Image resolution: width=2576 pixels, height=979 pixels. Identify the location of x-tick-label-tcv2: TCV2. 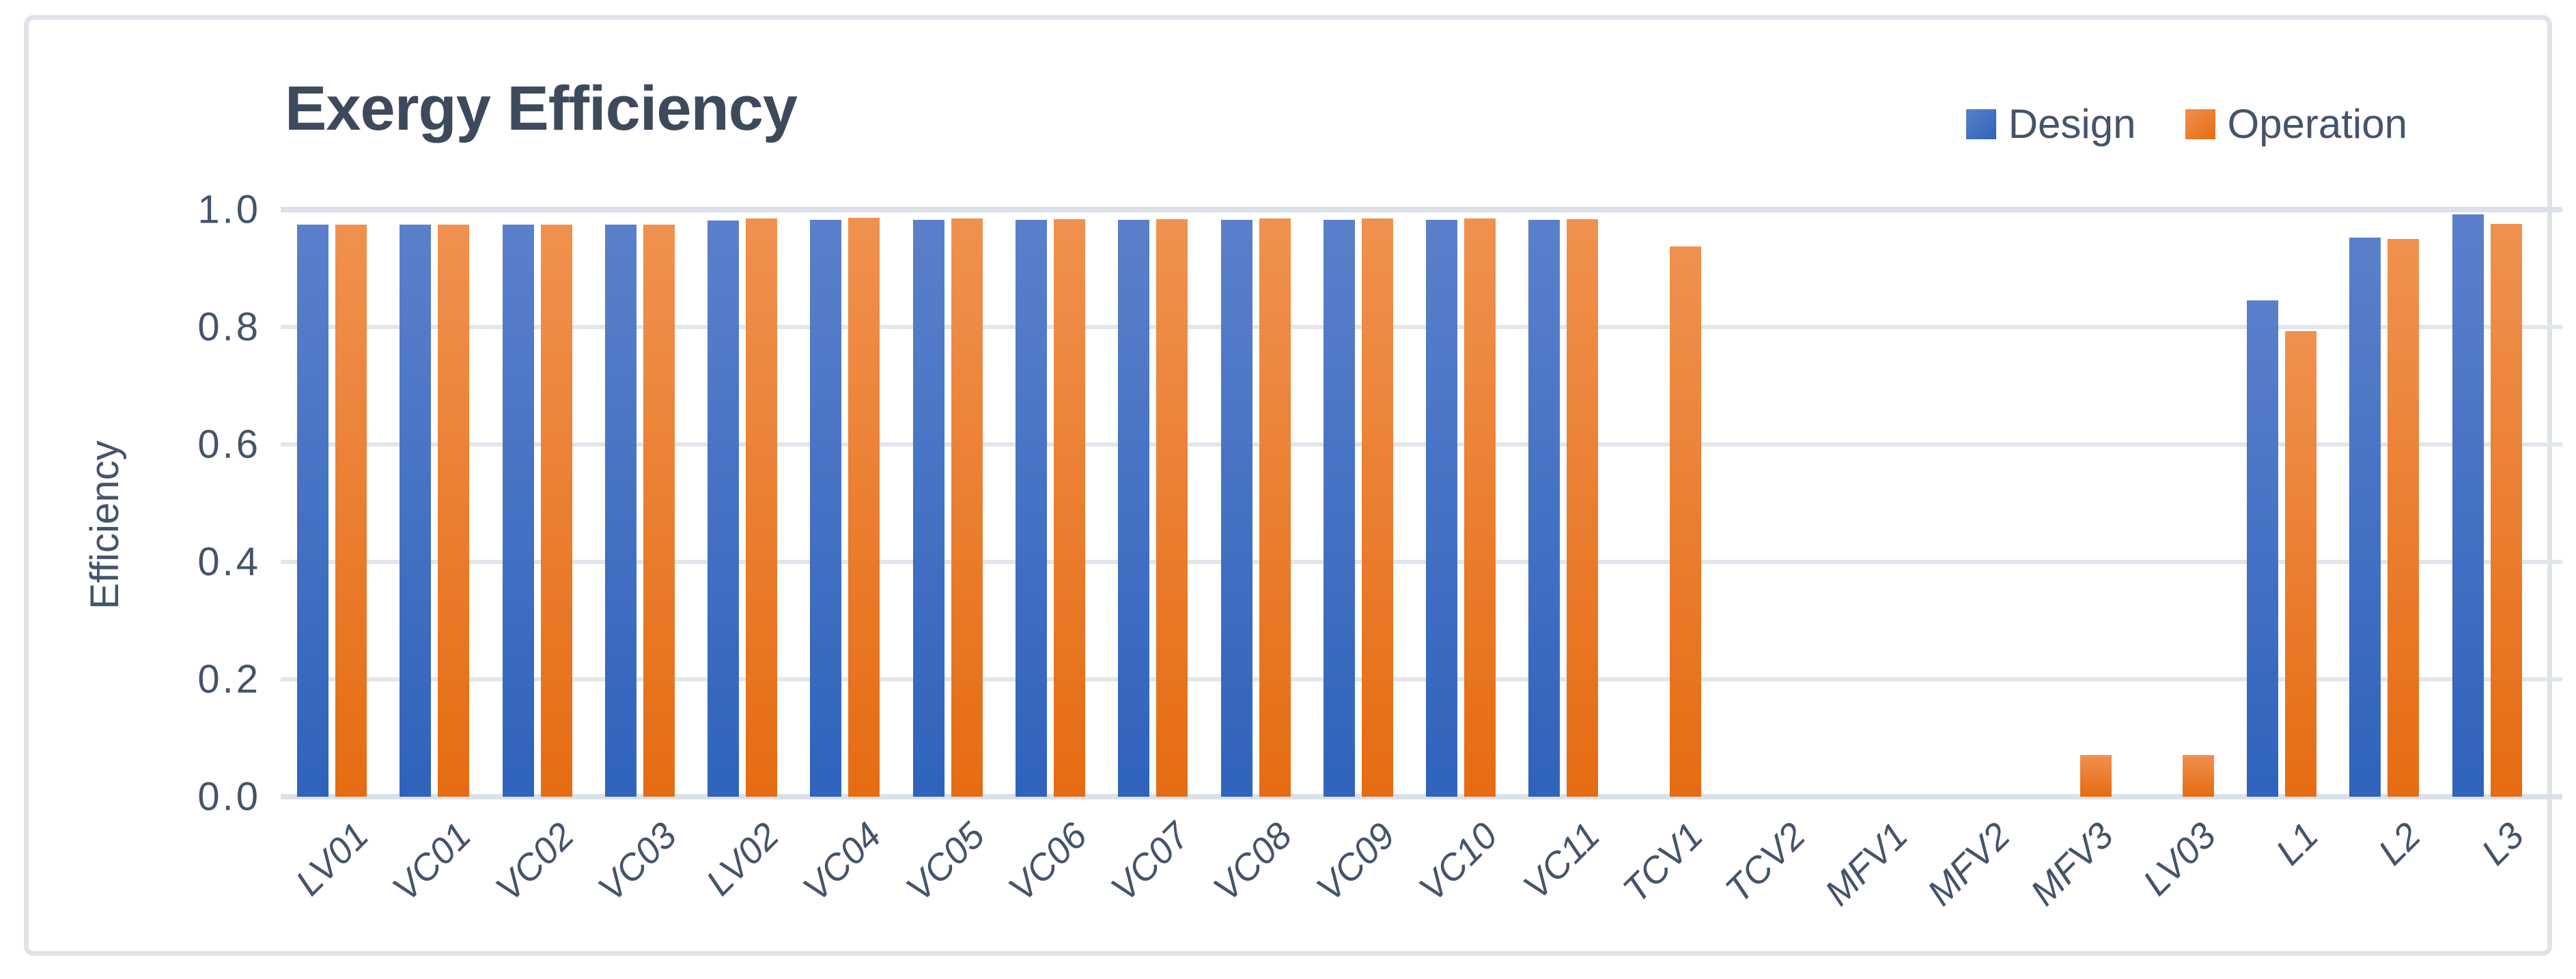
(1765, 862).